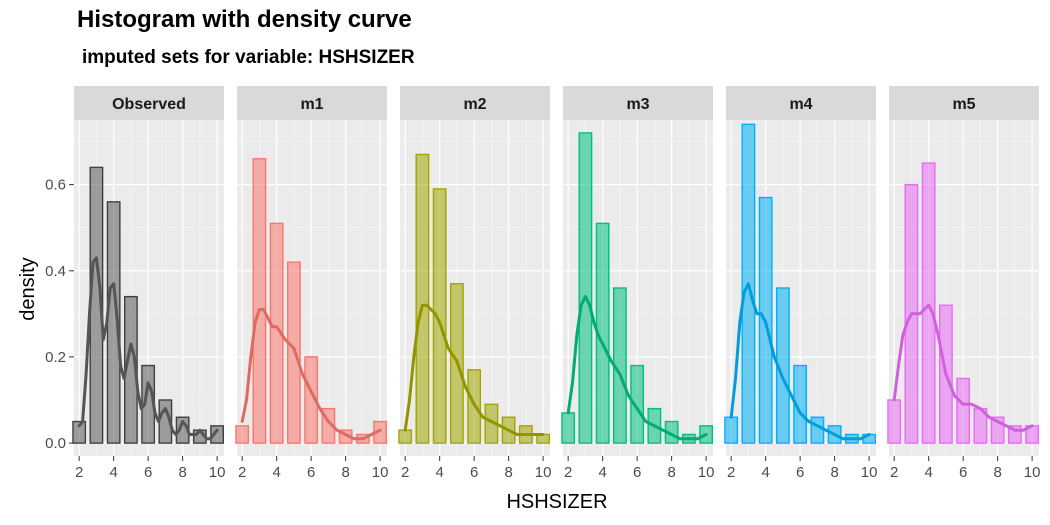 This screenshot has height=525, width=1050. What do you see at coordinates (638, 283) in the screenshot?
I see `facet-panel-m3: m3 2 4 6 8 10` at bounding box center [638, 283].